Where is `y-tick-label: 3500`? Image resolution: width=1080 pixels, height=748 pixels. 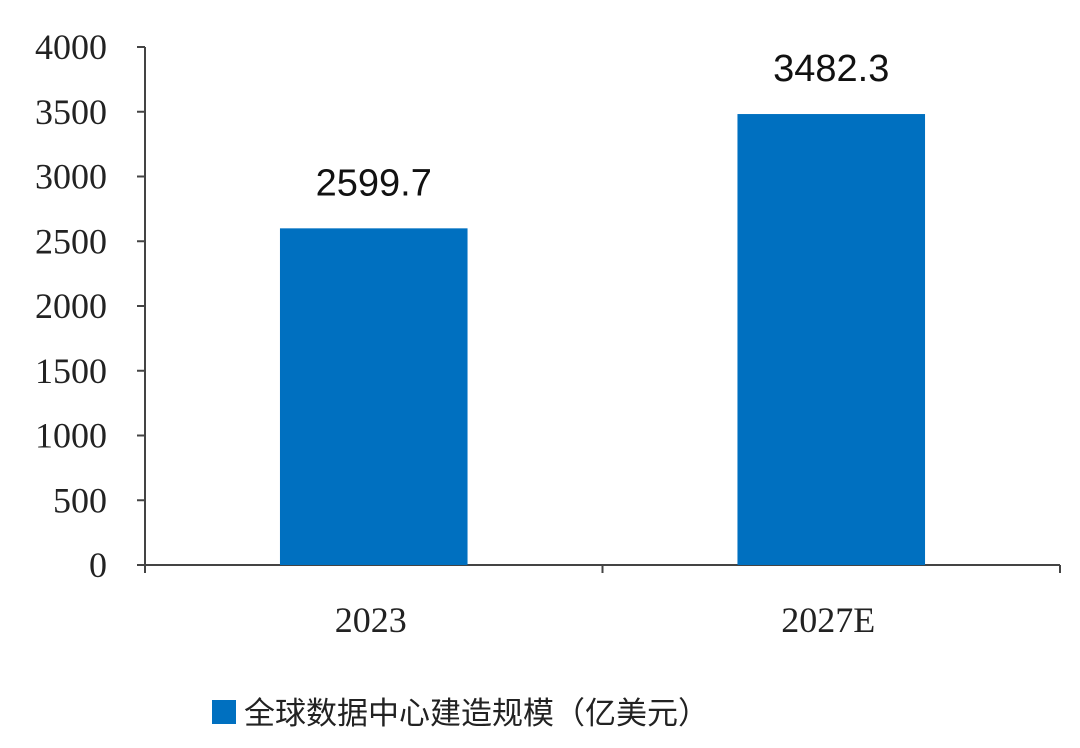 y-tick-label: 3500 is located at coordinates (71, 112).